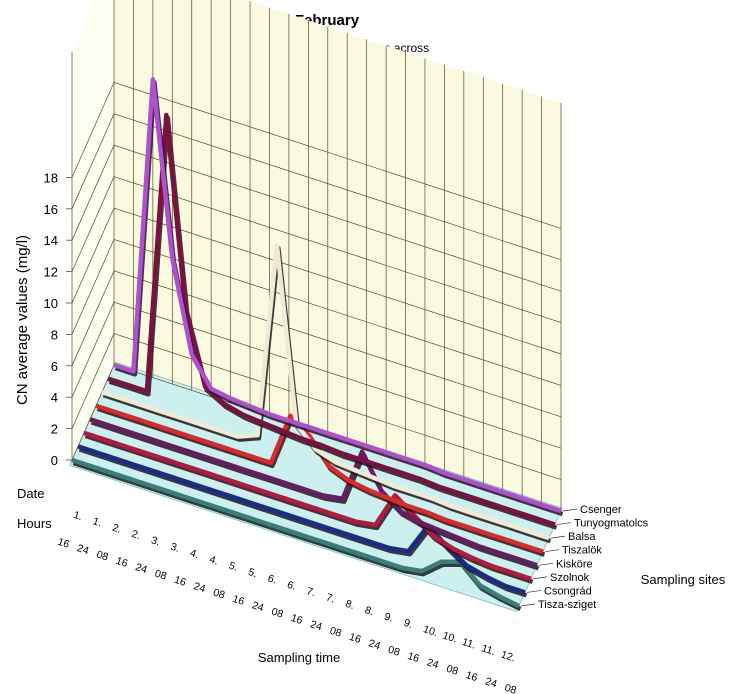  Describe the element at coordinates (54, 460) in the screenshot. I see `y-tick-label: 0` at that location.